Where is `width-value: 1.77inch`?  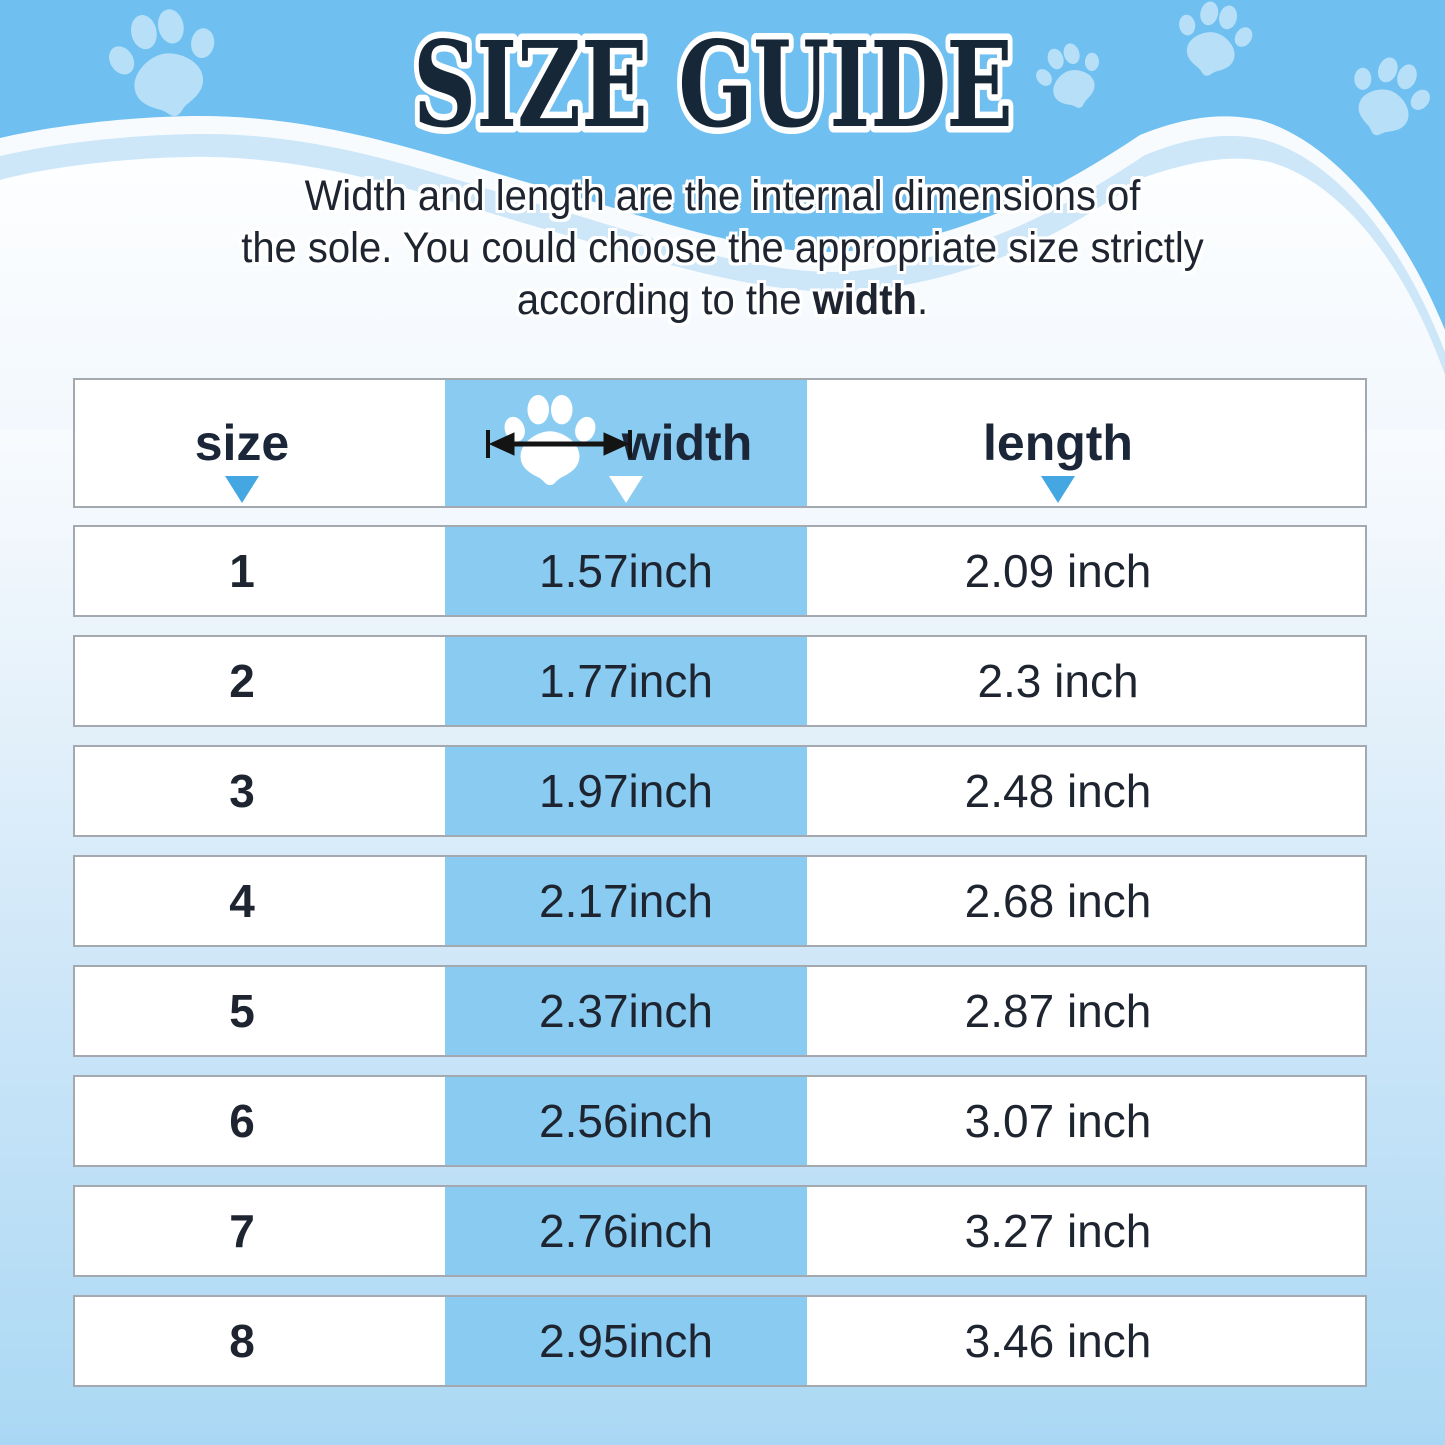
width-value: 1.77inch is located at coordinates (626, 681).